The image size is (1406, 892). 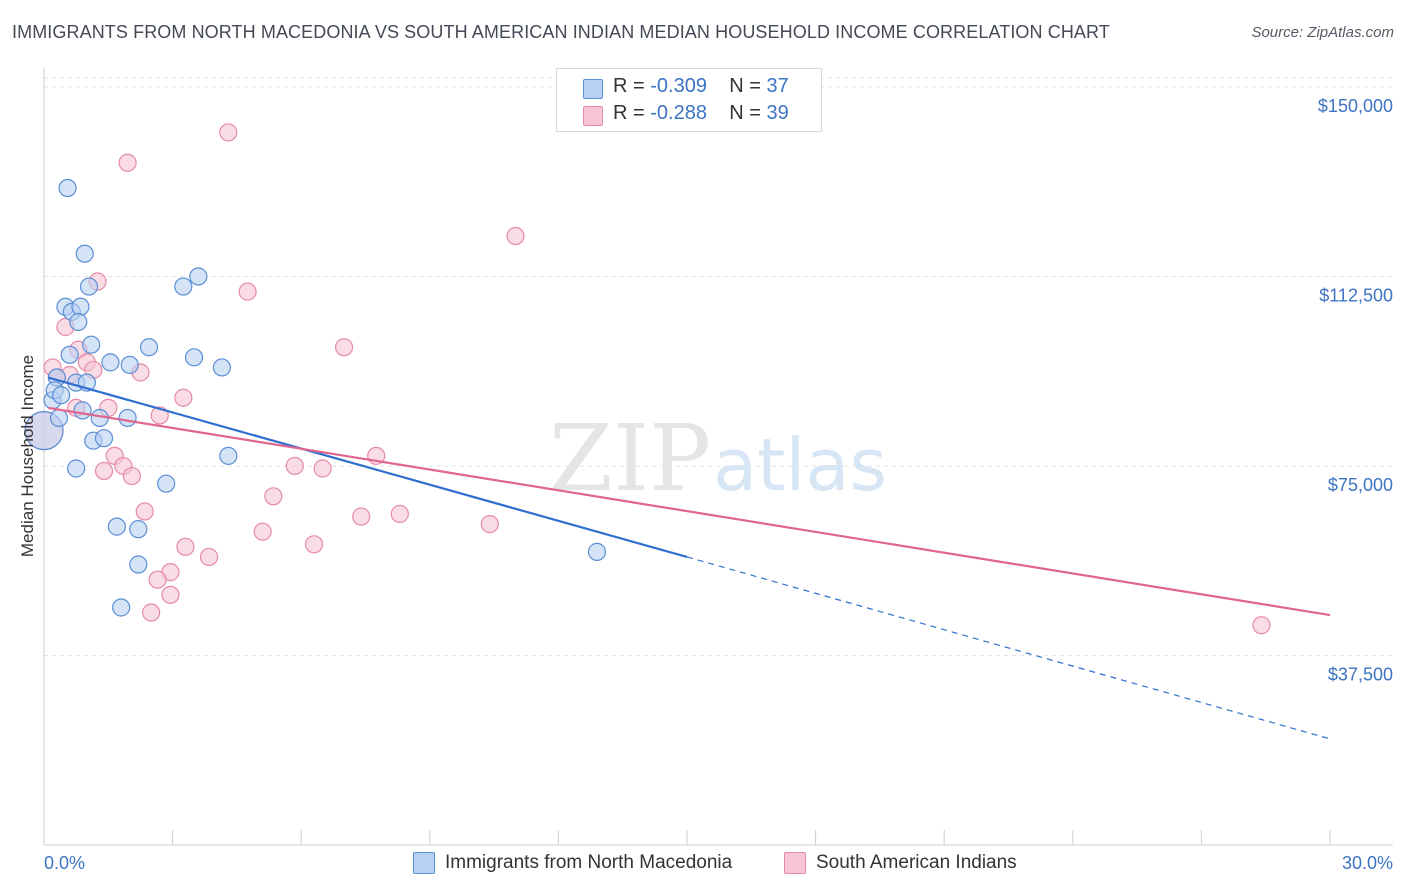 What do you see at coordinates (64, 863) in the screenshot?
I see `x-tick-label: 0.0%` at bounding box center [64, 863].